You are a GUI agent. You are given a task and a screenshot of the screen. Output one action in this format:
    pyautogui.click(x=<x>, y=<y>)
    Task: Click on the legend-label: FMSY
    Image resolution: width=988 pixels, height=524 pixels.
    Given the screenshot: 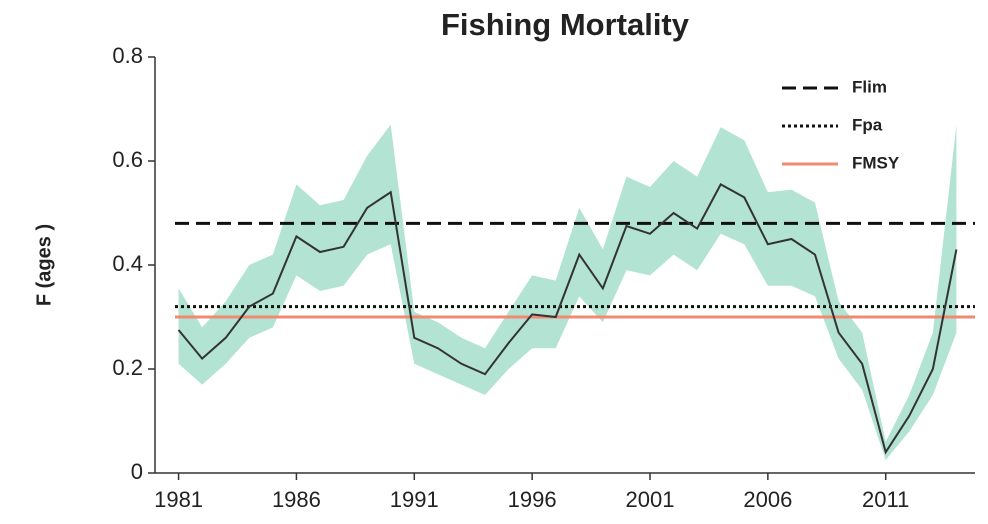 What is the action you would take?
    pyautogui.click(x=876, y=162)
    